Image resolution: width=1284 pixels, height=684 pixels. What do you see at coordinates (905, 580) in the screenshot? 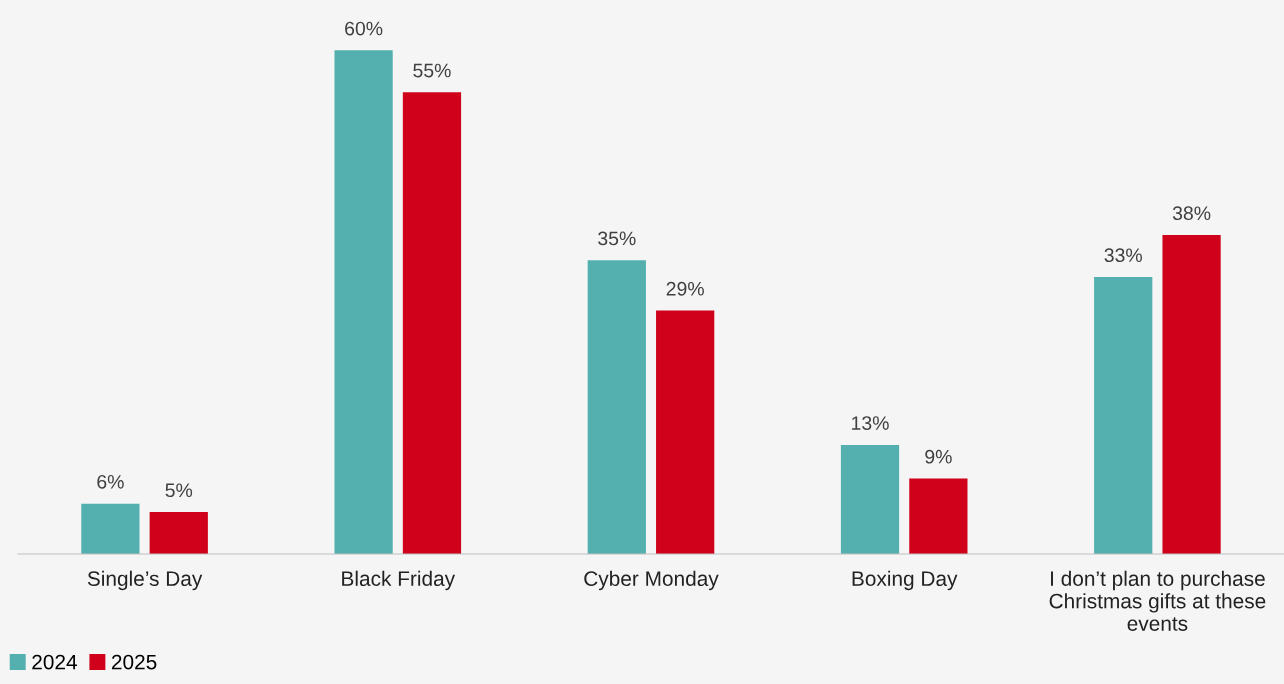
I see `x-tick-label: Boxing Day` at bounding box center [905, 580].